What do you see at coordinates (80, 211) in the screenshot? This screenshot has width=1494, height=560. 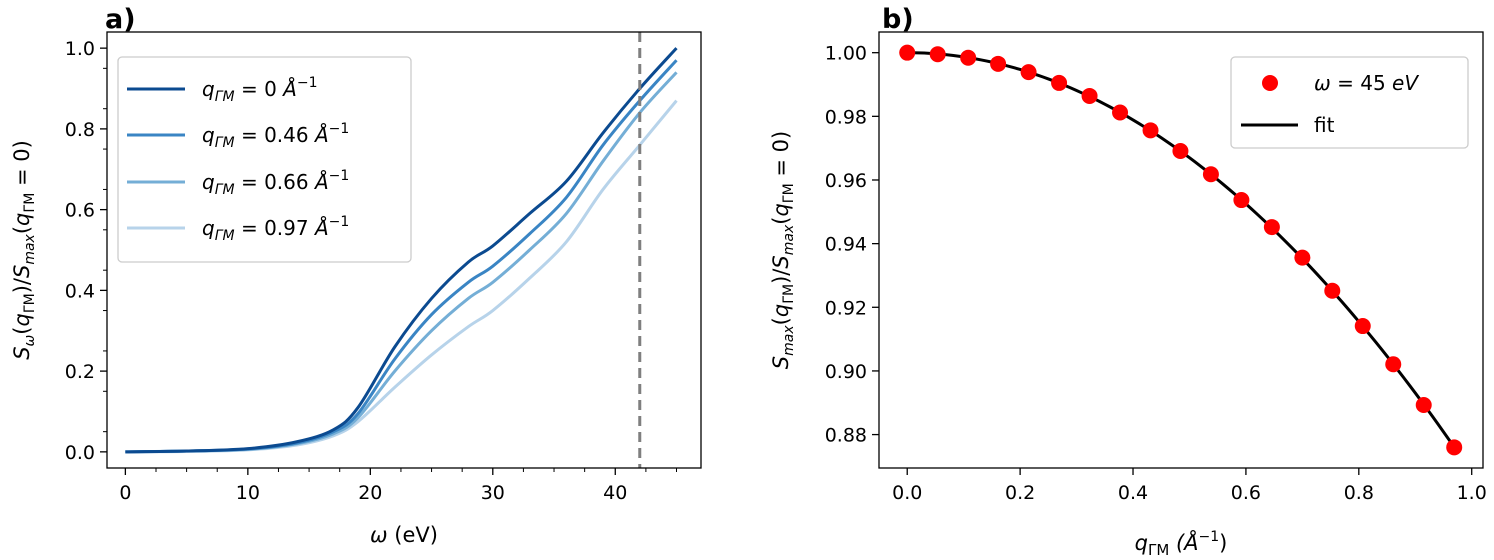 I see `panel-a-y-tick-label: 0.6` at bounding box center [80, 211].